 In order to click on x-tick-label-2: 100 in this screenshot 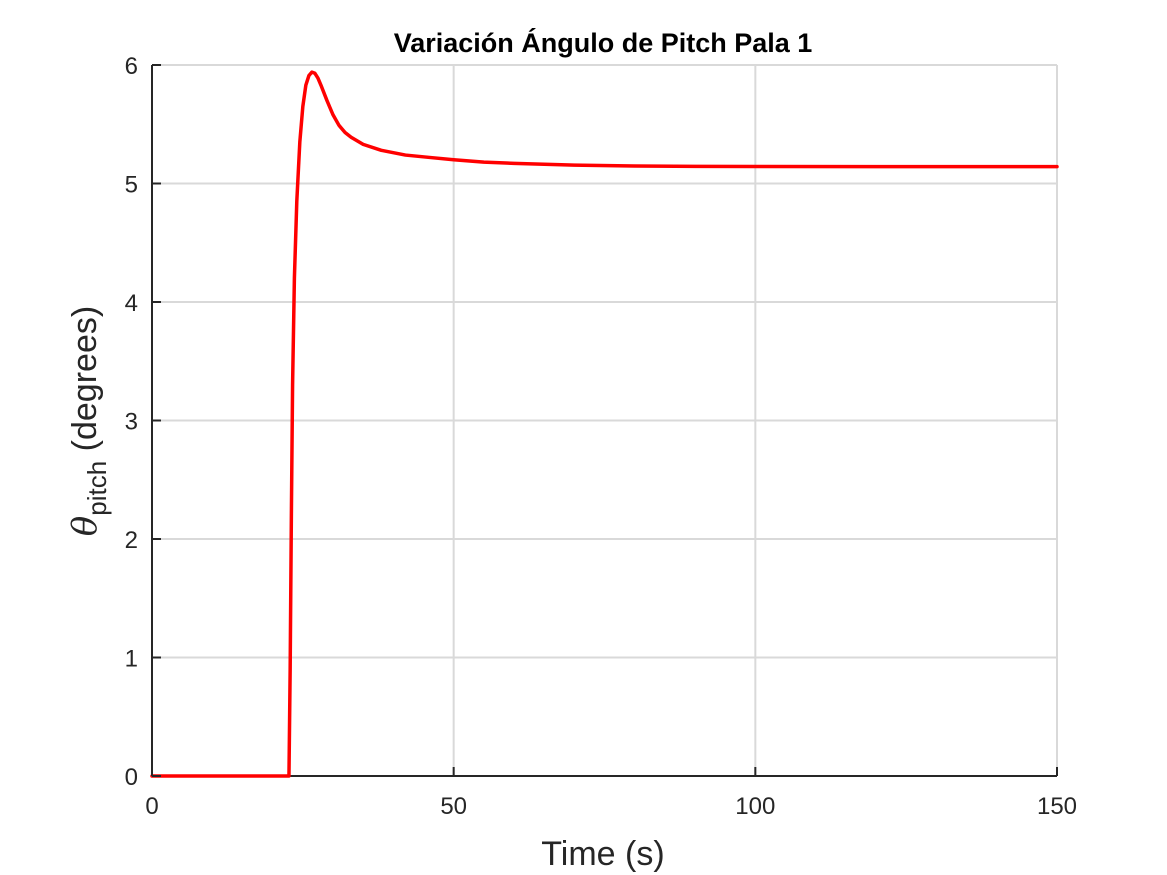, I will do `click(755, 806)`.